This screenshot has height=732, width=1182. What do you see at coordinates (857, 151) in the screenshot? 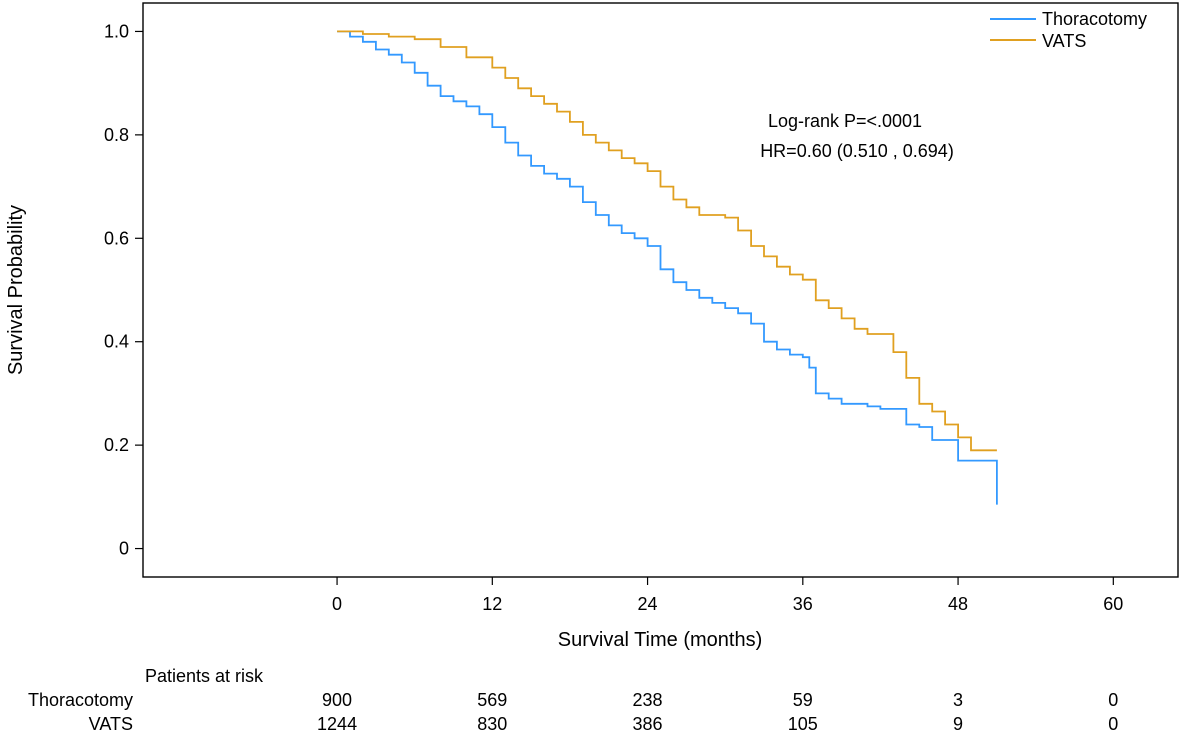
I see `hr-annotation: HR=0.60 (0.510 , 0.694)` at bounding box center [857, 151].